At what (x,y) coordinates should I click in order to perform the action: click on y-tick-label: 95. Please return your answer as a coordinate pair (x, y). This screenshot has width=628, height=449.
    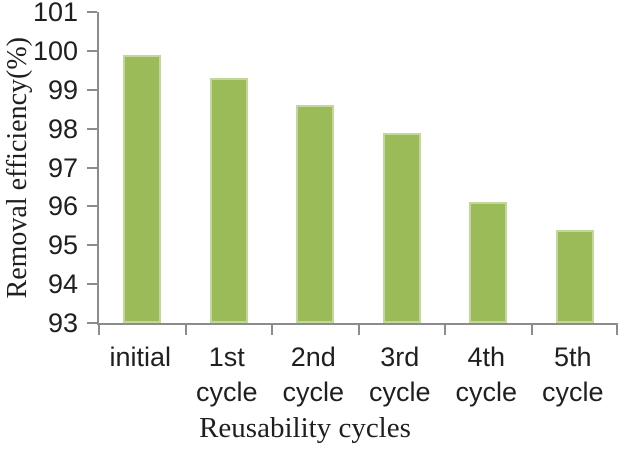
    Looking at the image, I should click on (62, 245).